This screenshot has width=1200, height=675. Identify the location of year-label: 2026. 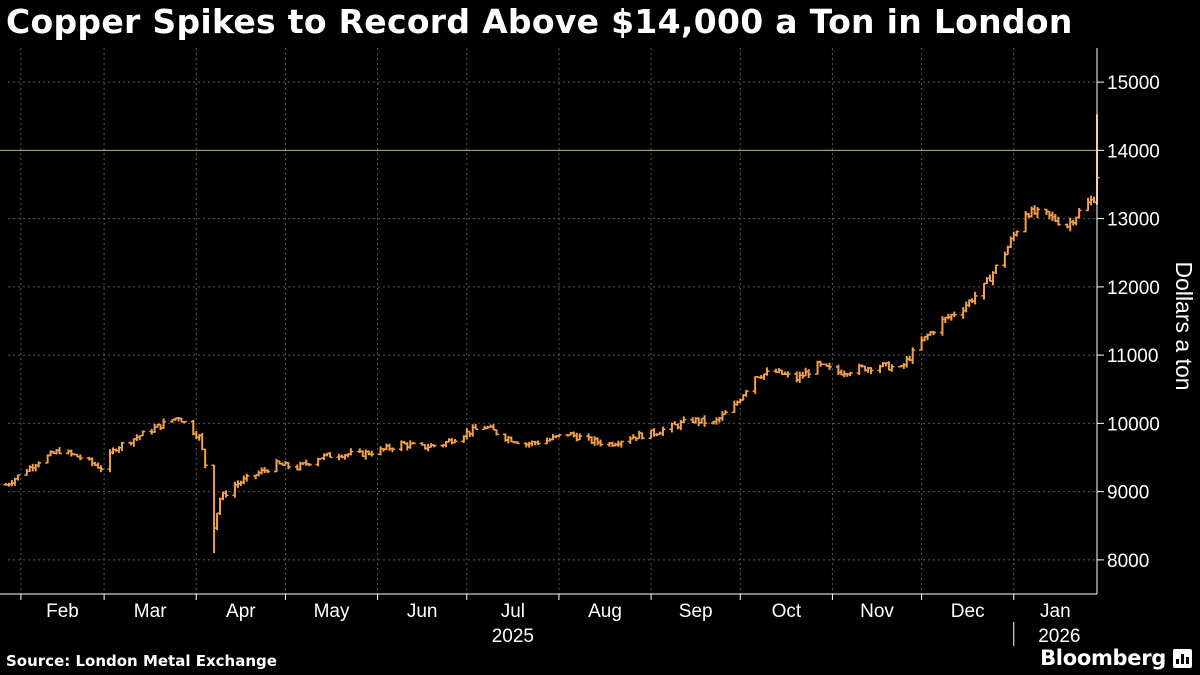
(1059, 636).